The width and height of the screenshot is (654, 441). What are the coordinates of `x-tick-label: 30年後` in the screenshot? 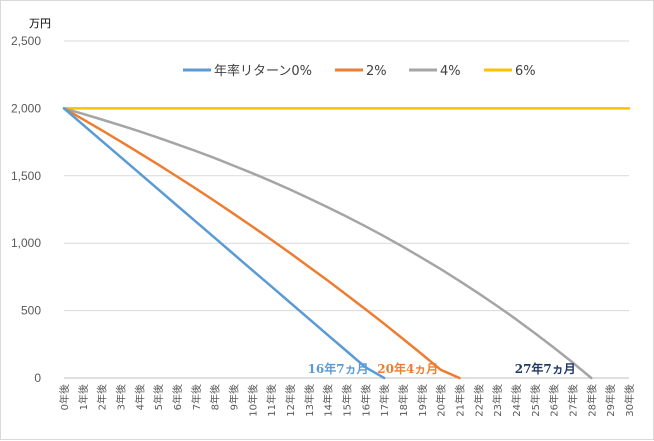 It's located at (629, 400).